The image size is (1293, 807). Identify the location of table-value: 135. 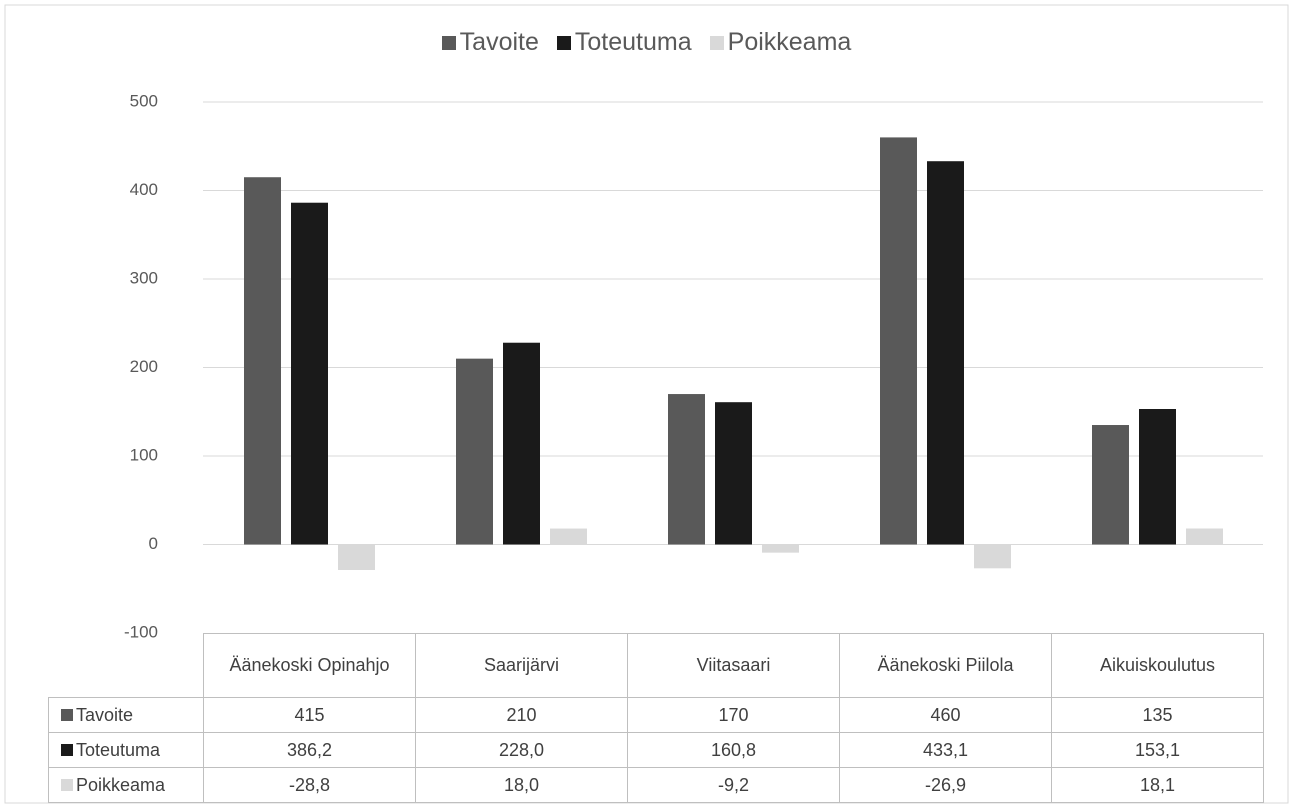
(1157, 715).